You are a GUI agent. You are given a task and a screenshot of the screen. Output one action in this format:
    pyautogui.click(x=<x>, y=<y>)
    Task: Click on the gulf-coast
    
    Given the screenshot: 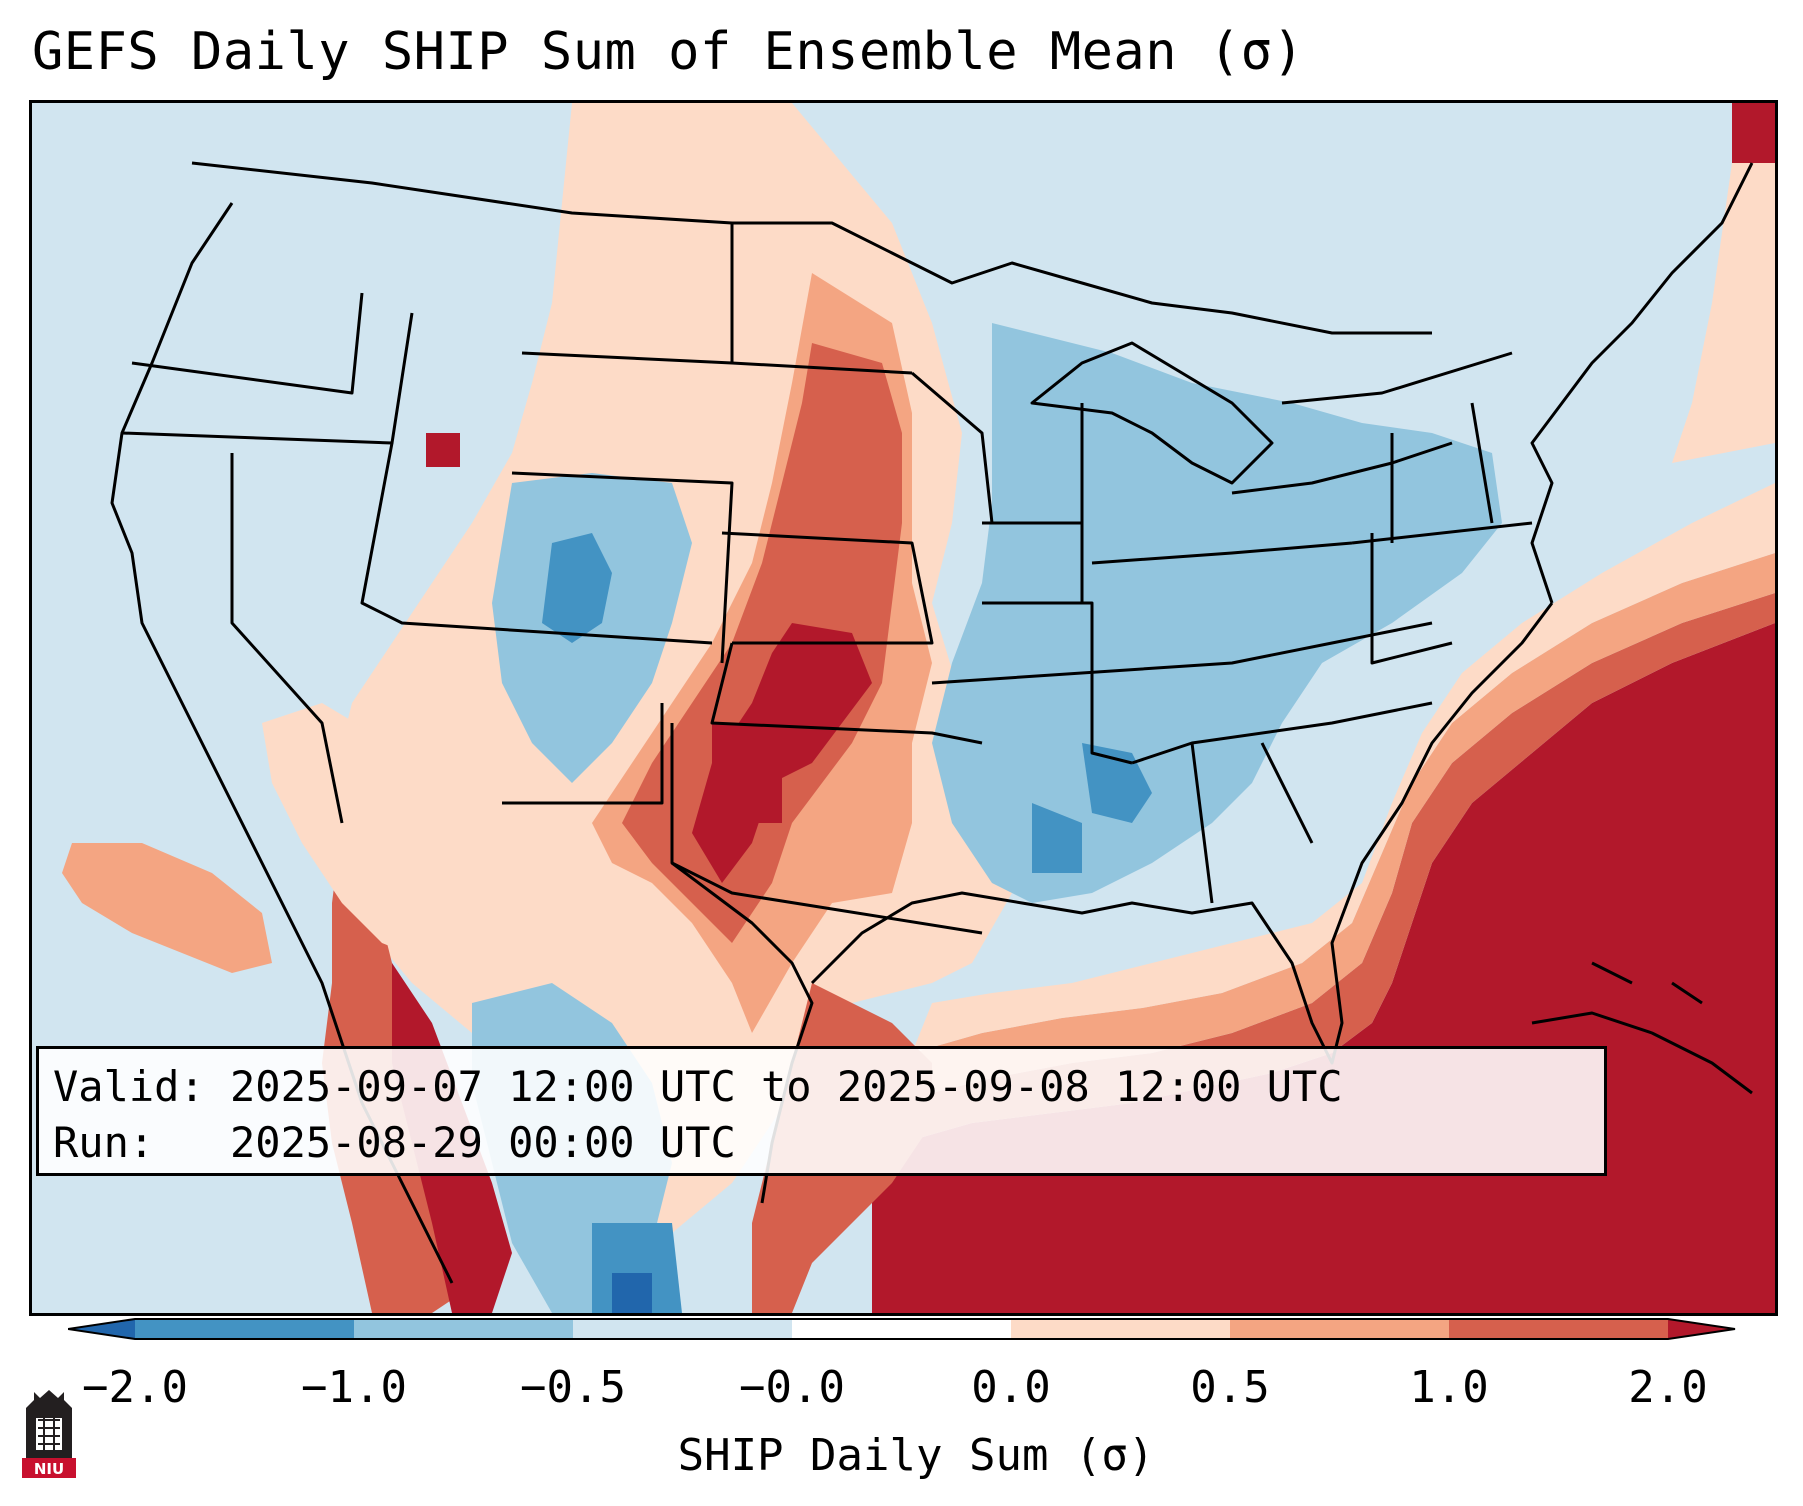 What is the action you would take?
    pyautogui.click(x=1182, y=833)
    